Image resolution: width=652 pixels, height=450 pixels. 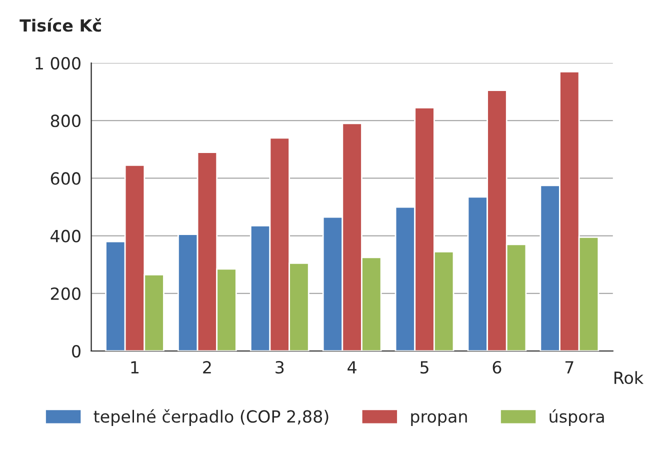 What do you see at coordinates (65, 178) in the screenshot?
I see `y-tick-label: 600` at bounding box center [65, 178].